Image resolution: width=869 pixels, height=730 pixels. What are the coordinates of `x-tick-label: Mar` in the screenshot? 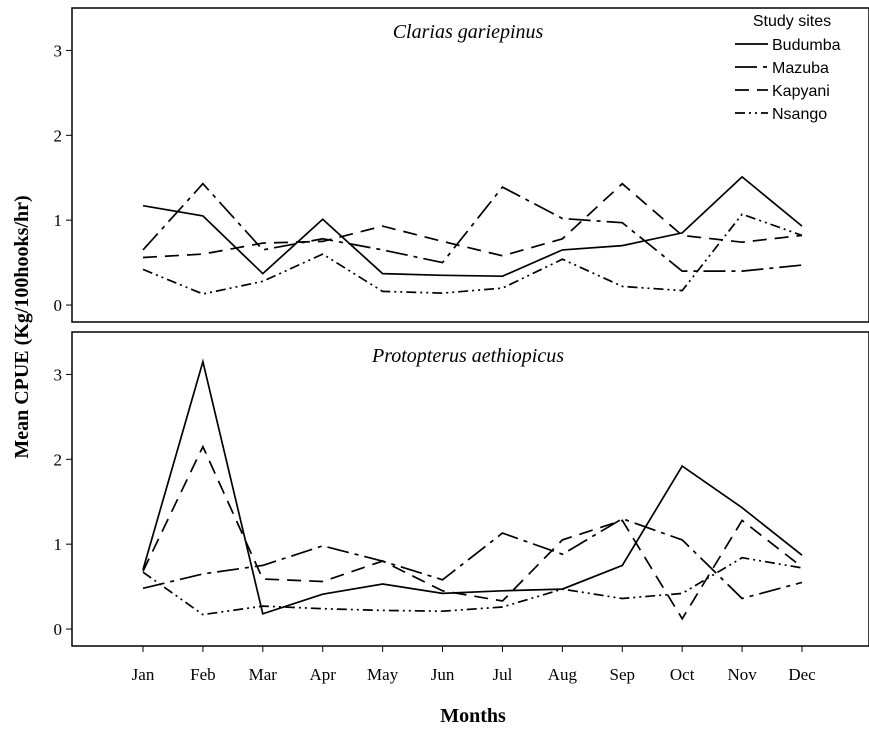 It's located at (263, 674).